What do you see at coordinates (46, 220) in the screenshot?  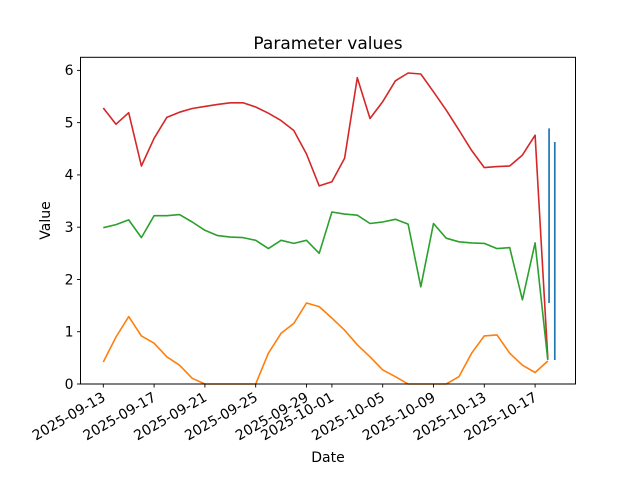 I see `y-axis-label: Value` at bounding box center [46, 220].